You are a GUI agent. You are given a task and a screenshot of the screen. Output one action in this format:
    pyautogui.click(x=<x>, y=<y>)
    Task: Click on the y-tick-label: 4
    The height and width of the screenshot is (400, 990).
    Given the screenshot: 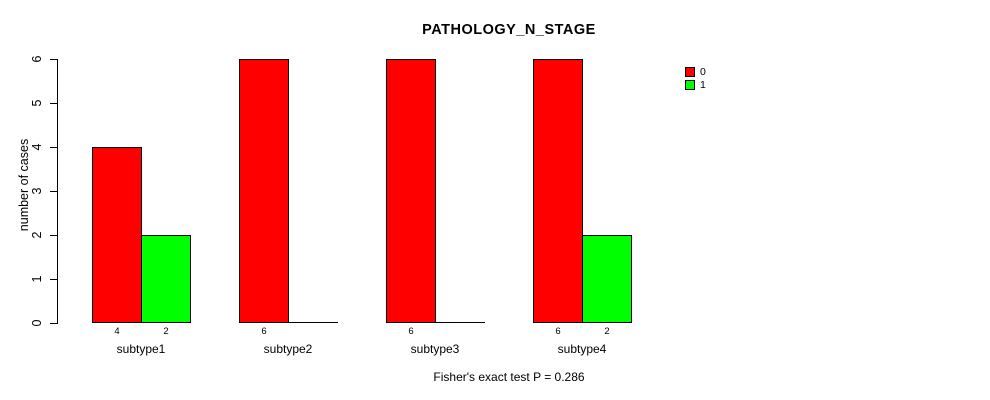 What is the action you would take?
    pyautogui.click(x=37, y=147)
    